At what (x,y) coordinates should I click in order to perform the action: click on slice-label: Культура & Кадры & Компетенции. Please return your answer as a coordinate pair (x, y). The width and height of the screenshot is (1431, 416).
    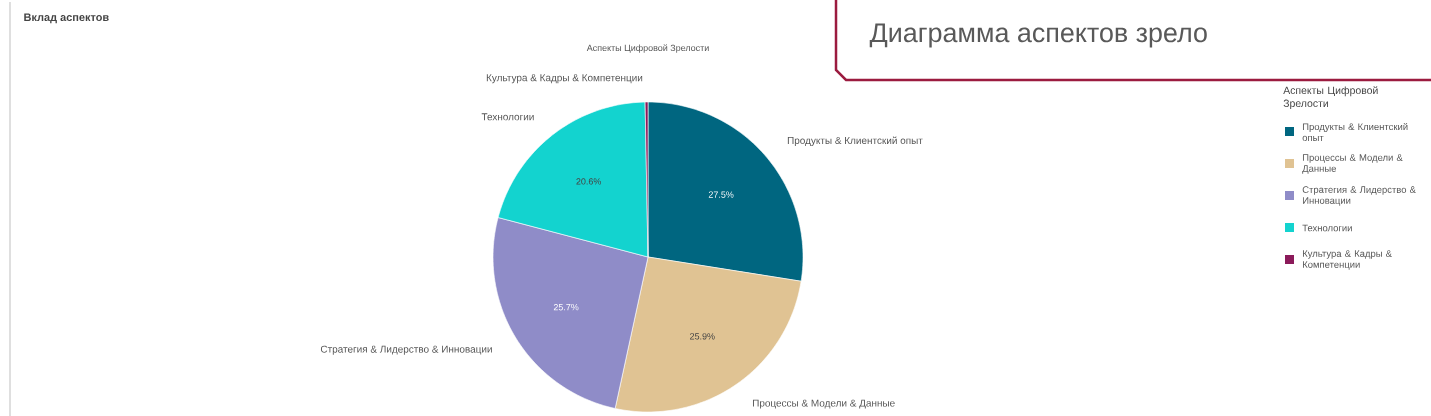
    Looking at the image, I should click on (564, 79).